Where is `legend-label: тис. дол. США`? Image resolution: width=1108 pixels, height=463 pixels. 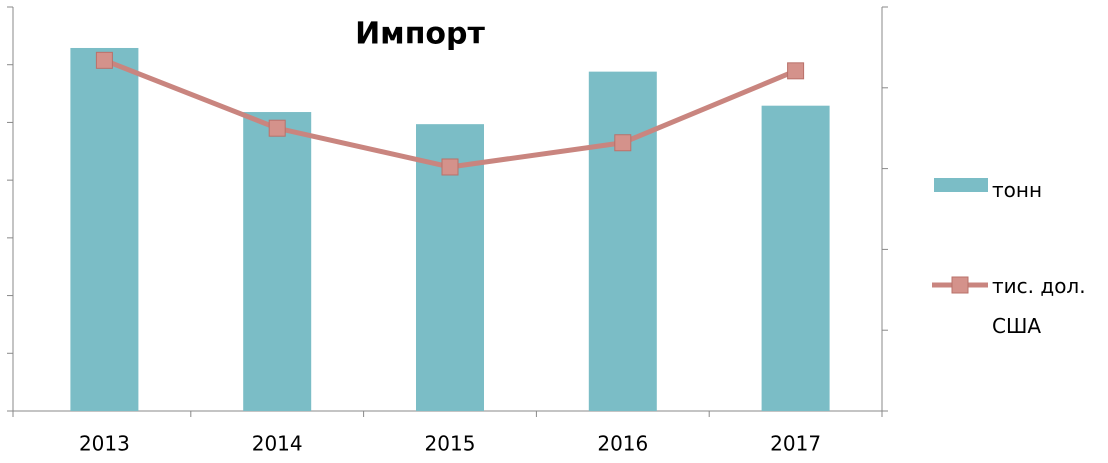
legend-label: тис. дол. США is located at coordinates (1039, 306).